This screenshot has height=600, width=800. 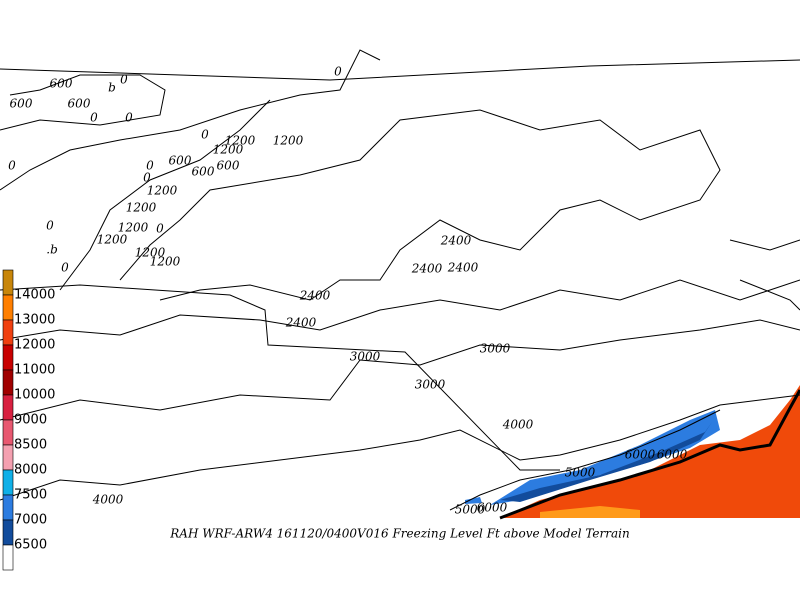 I want to click on terrain-edge, so click(x=649, y=454).